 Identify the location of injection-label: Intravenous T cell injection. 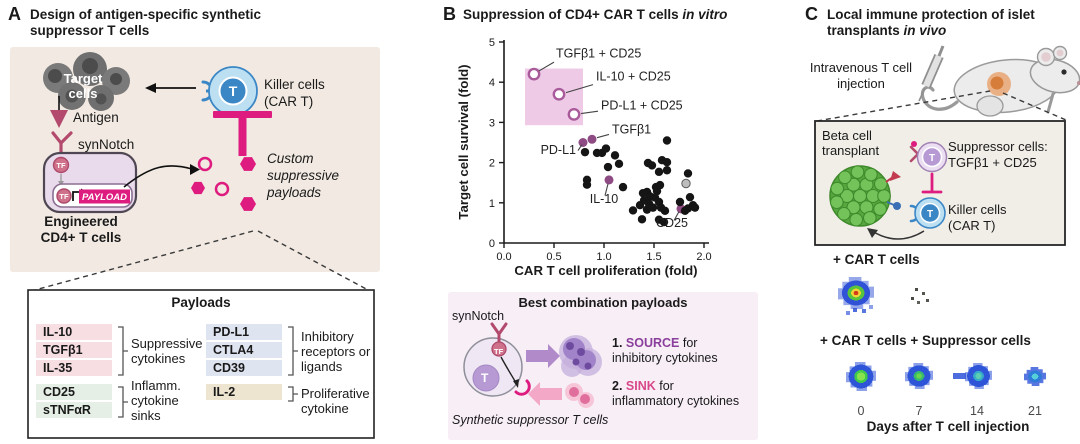
(861, 76).